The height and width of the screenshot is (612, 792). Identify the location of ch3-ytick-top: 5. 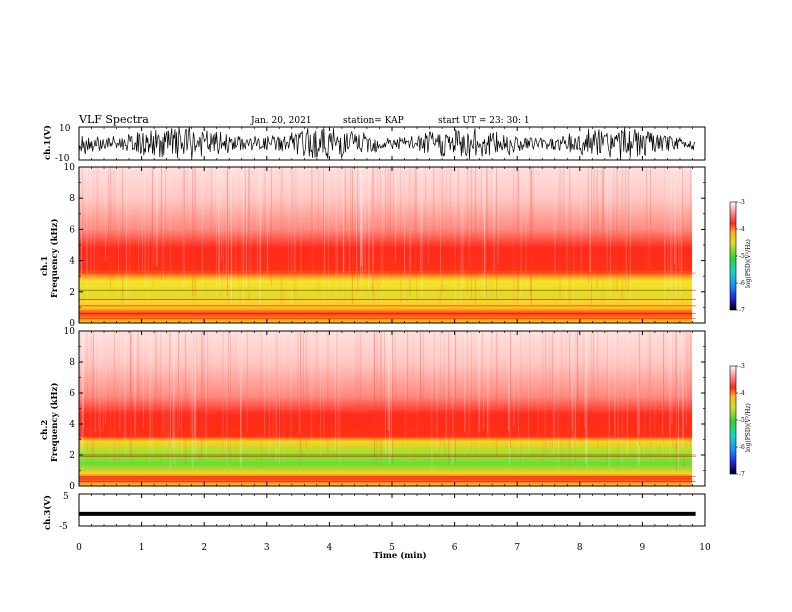
(66, 497).